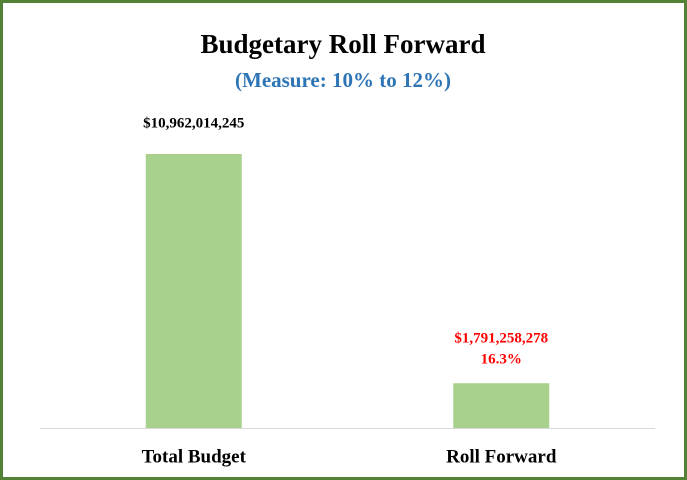  What do you see at coordinates (501, 456) in the screenshot?
I see `x-tick-label: Roll Forward` at bounding box center [501, 456].